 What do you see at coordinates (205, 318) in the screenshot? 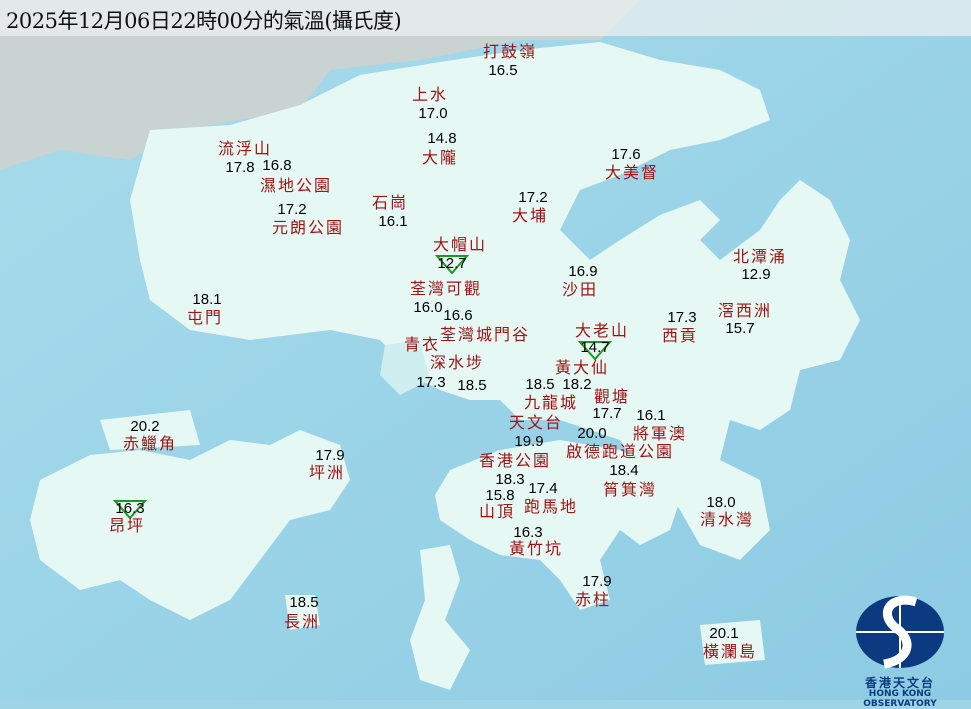
I see `station-name: 屯門` at bounding box center [205, 318].